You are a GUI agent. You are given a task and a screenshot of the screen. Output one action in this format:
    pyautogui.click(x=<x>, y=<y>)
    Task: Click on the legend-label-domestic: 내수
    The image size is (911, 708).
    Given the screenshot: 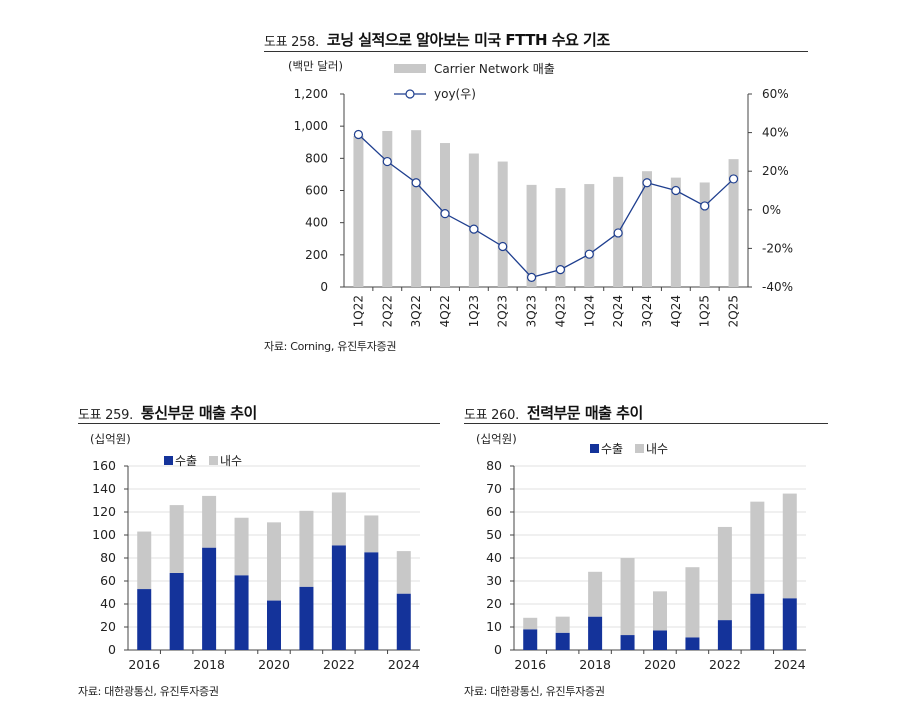 What is the action you would take?
    pyautogui.click(x=657, y=449)
    